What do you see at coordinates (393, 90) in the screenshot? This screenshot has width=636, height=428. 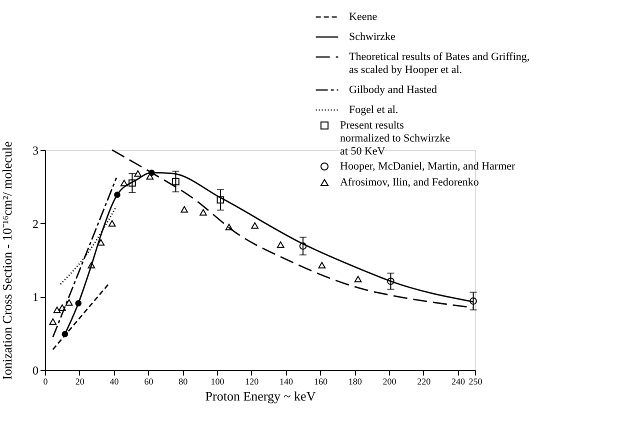 I see `legend-label: Gilbody and Hasted` at bounding box center [393, 90].